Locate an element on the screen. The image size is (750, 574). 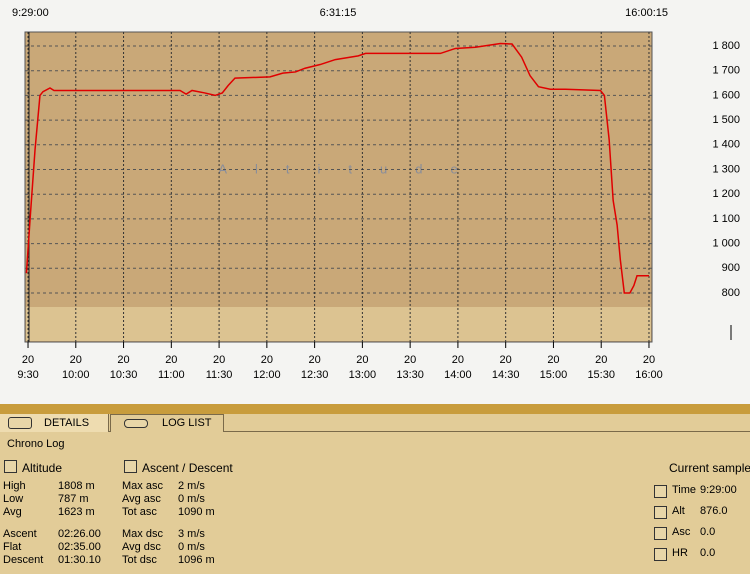
plot-lower-band is located at coordinates (338, 324).